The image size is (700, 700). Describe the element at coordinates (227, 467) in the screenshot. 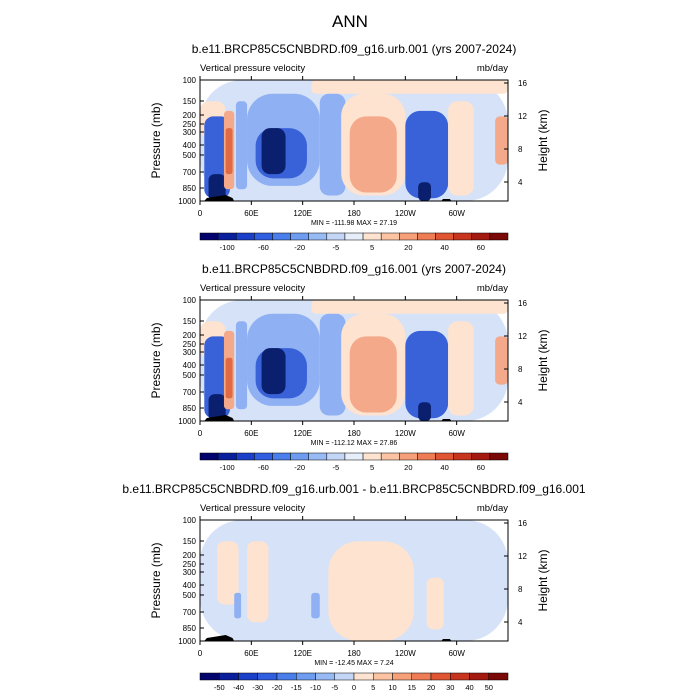

I see `colorbar-label: -100` at that location.